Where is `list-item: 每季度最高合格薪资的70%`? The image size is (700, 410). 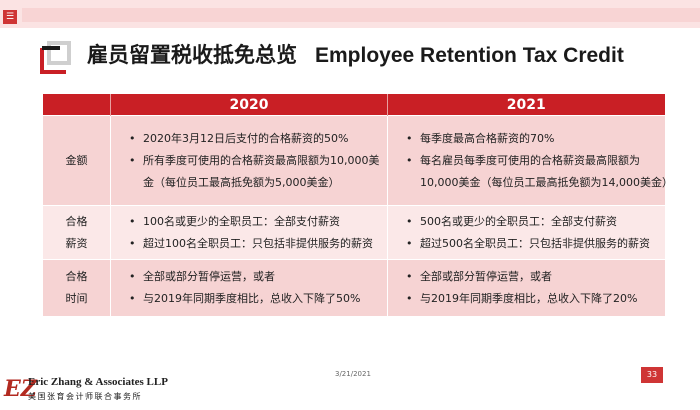
list-item: 每季度最高合格薪资的70% is located at coordinates (533, 139).